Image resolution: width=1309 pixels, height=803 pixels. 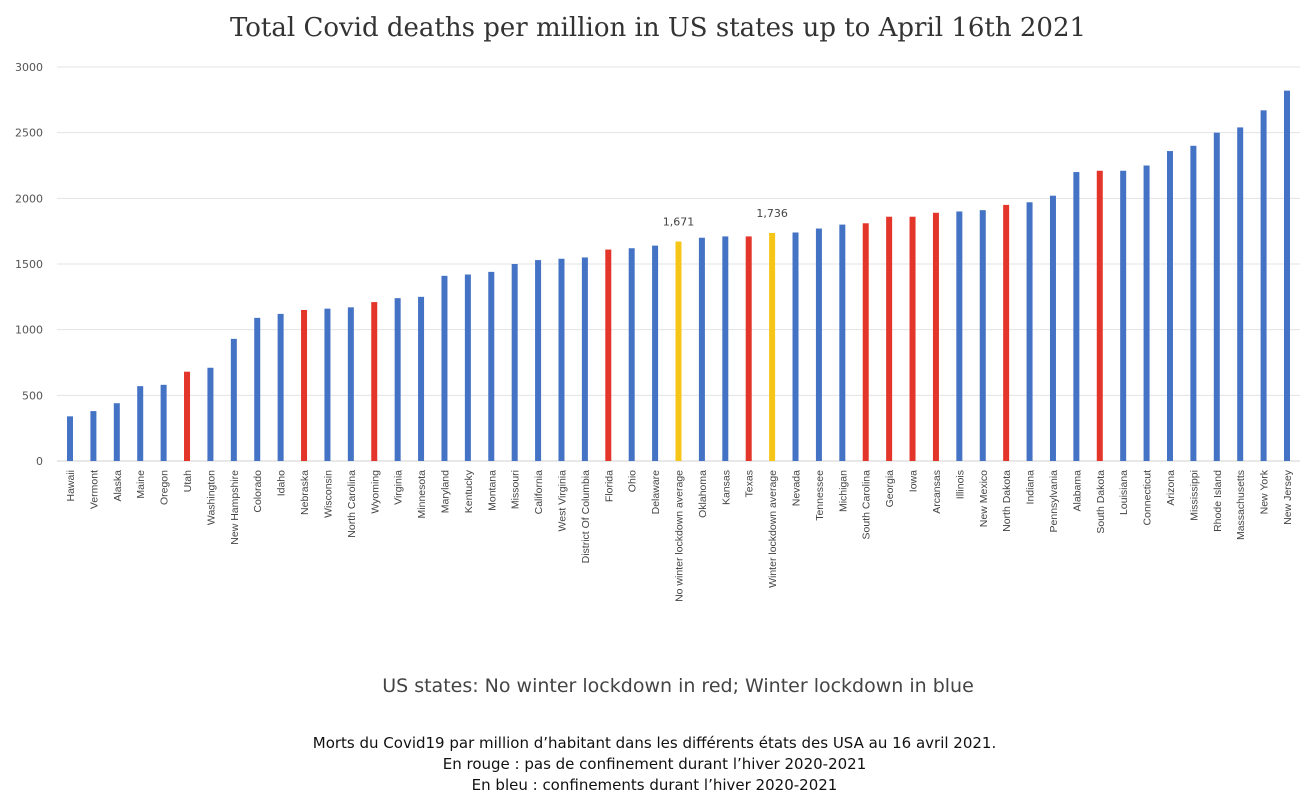 I want to click on x-tick-label: Arizona, so click(x=1171, y=488).